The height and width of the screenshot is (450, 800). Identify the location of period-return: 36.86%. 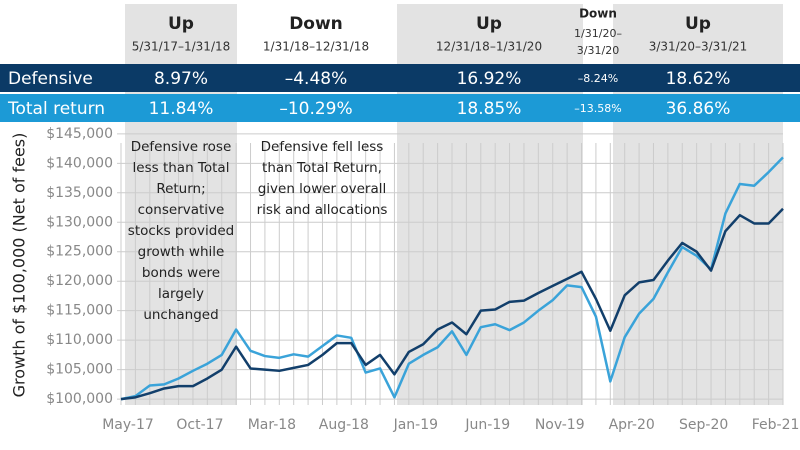
(698, 109).